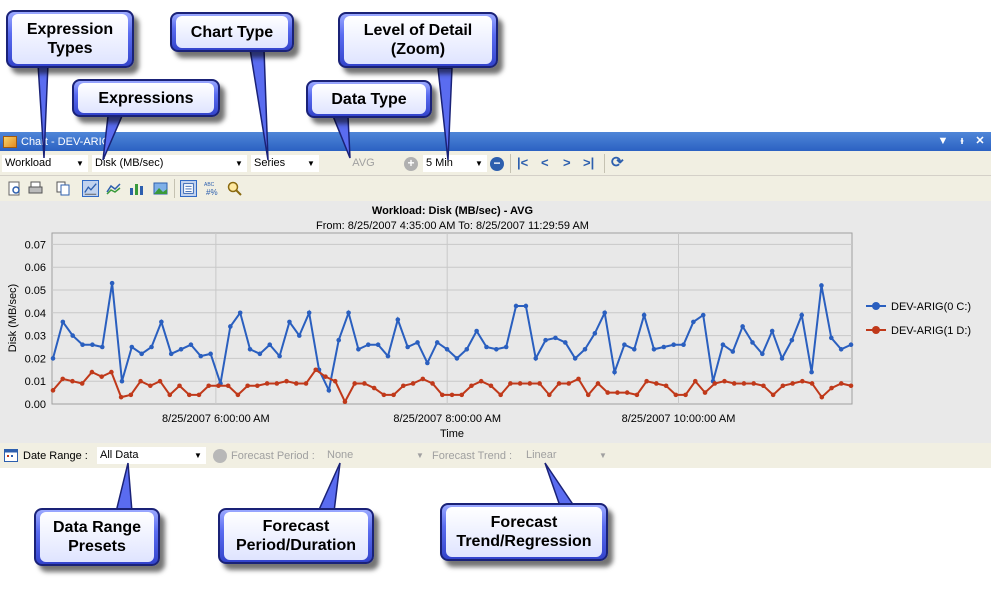  What do you see at coordinates (234, 188) in the screenshot?
I see `zoom-magnifier-icon` at bounding box center [234, 188].